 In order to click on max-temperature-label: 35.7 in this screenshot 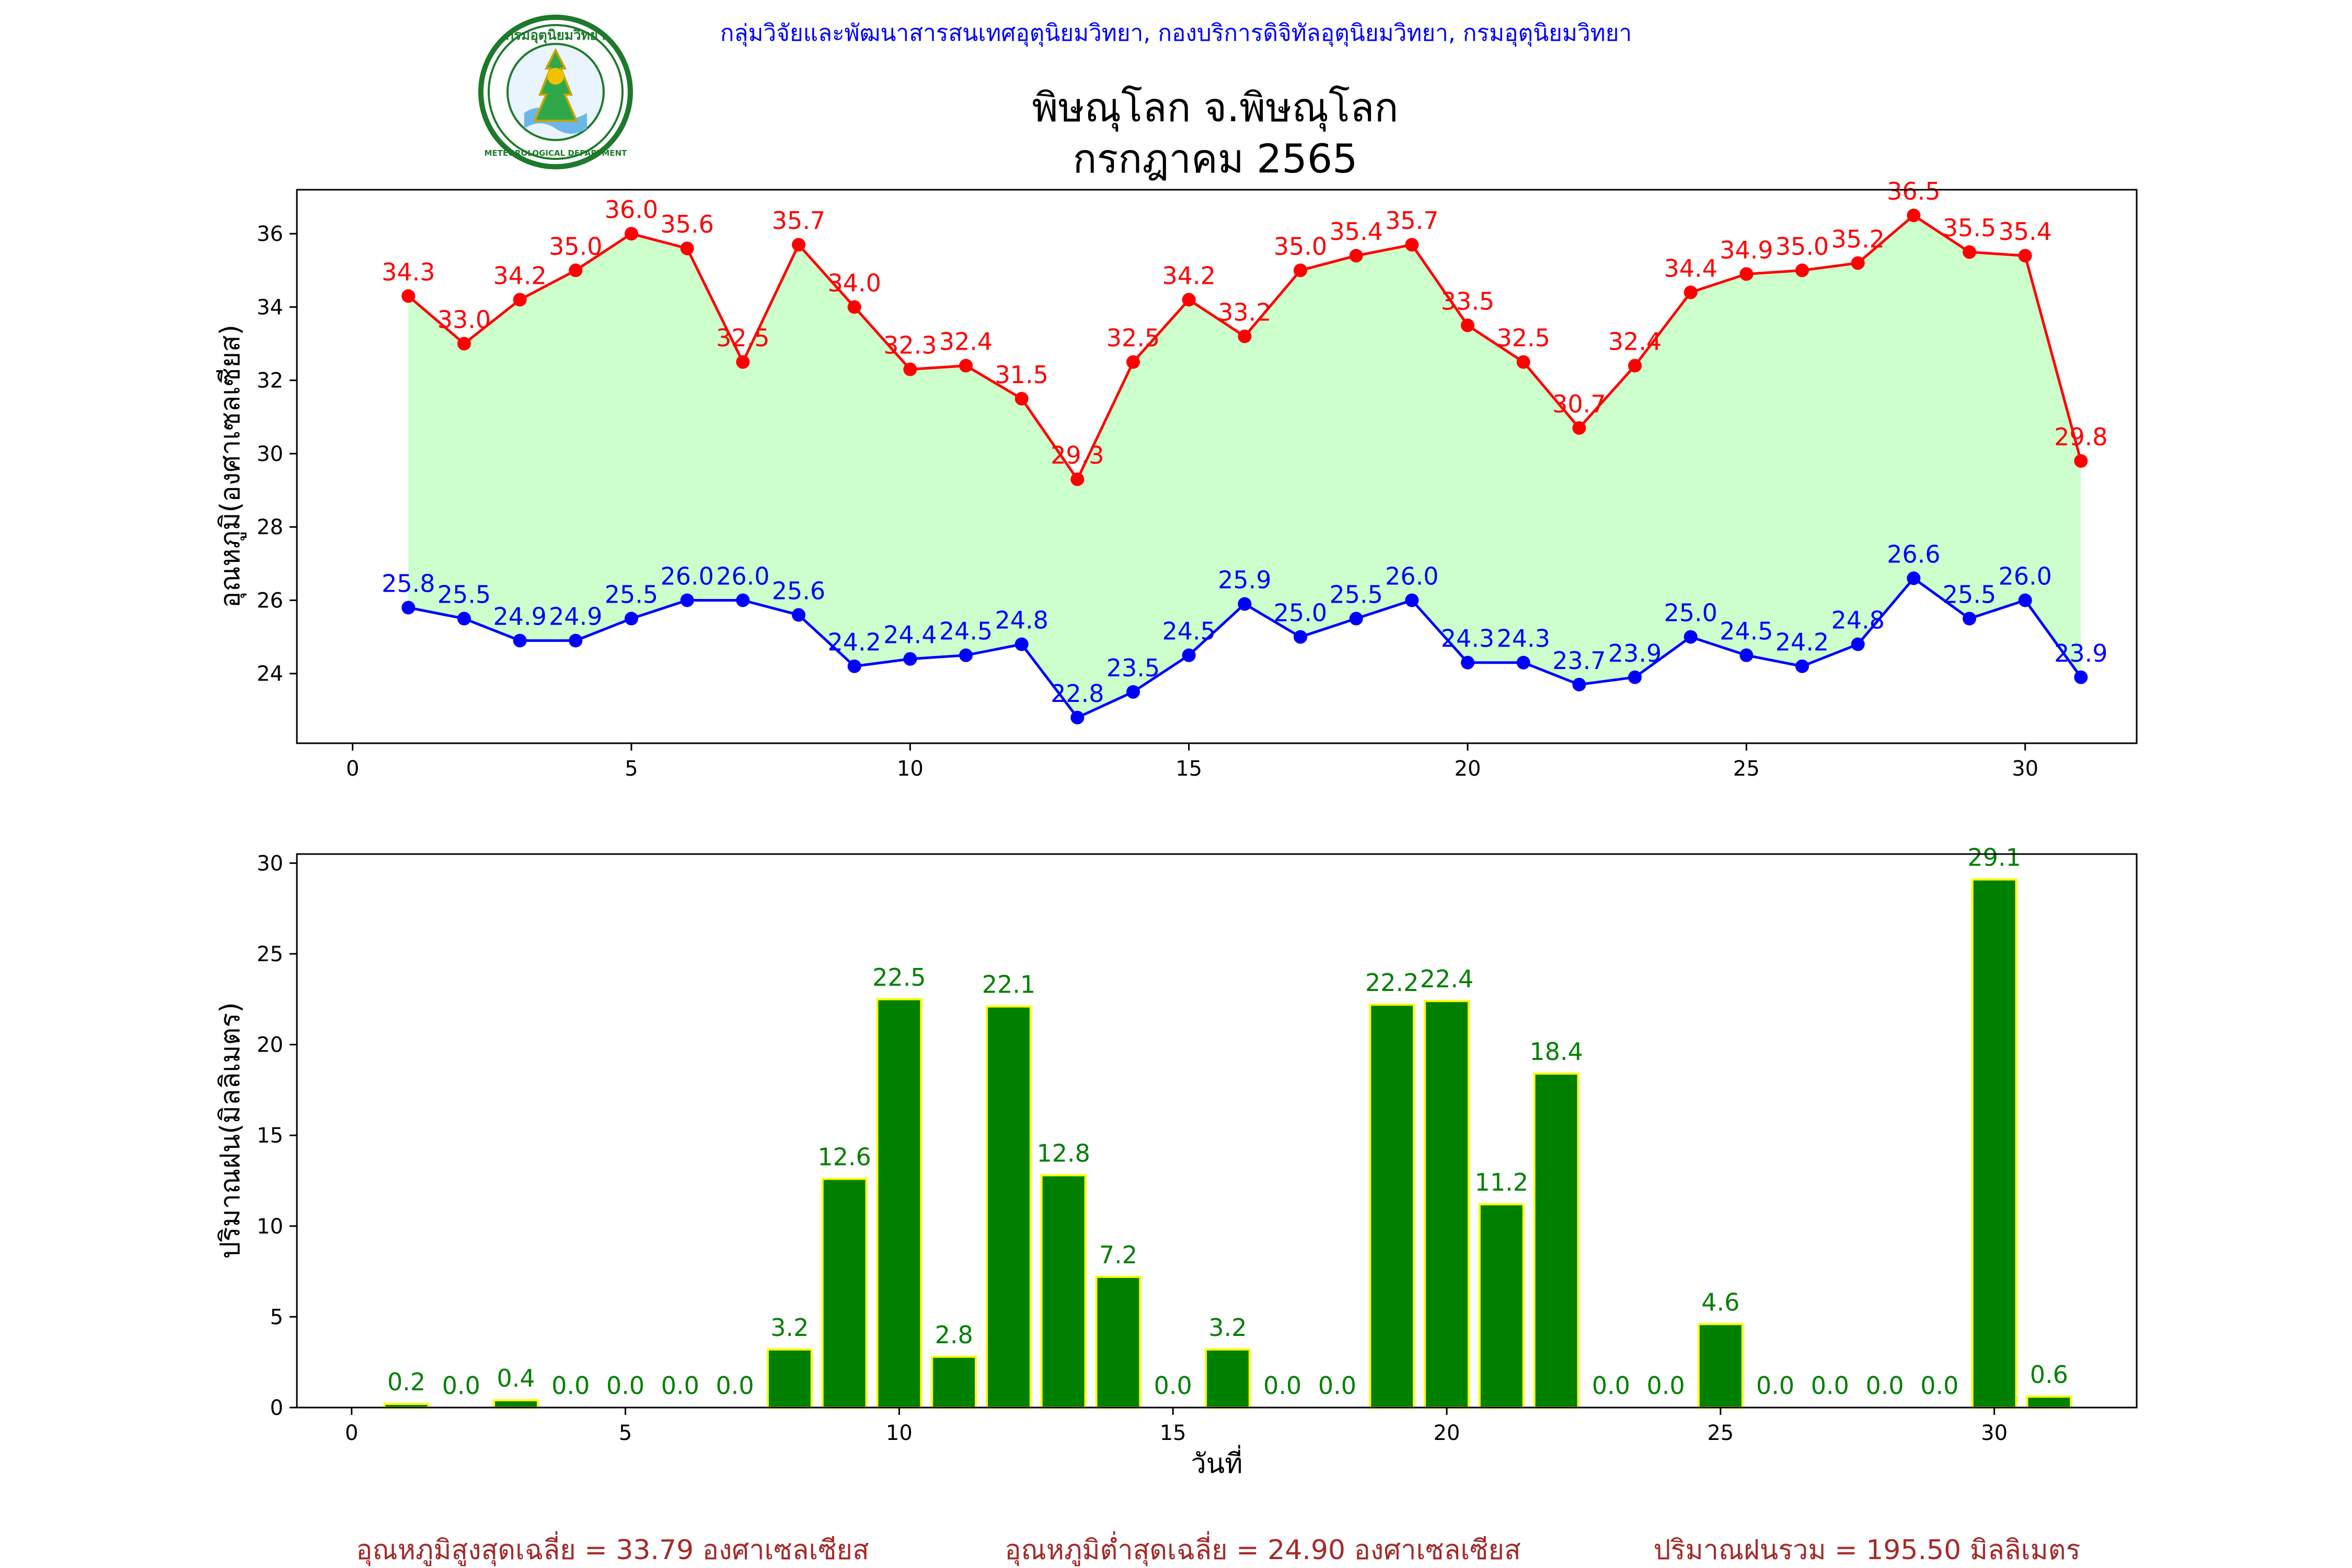, I will do `click(798, 220)`.